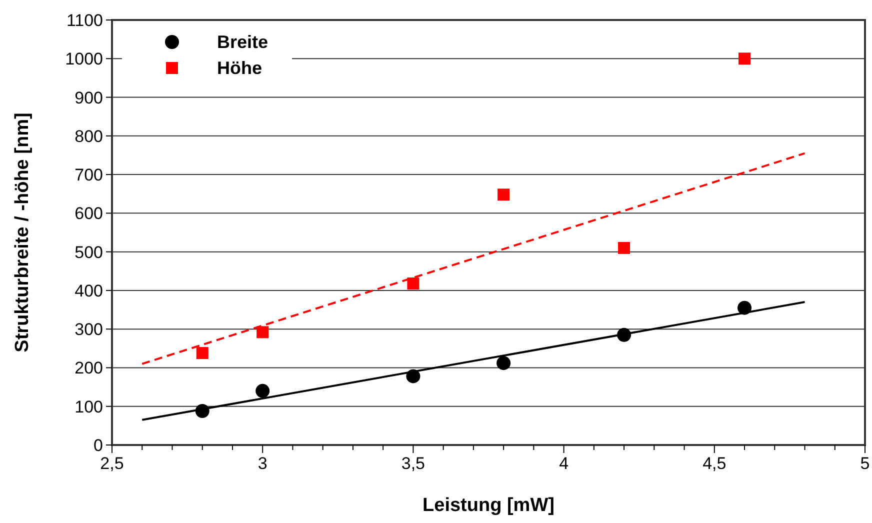 The image size is (872, 523). What do you see at coordinates (88, 214) in the screenshot?
I see `y-tick-label: 600` at bounding box center [88, 214].